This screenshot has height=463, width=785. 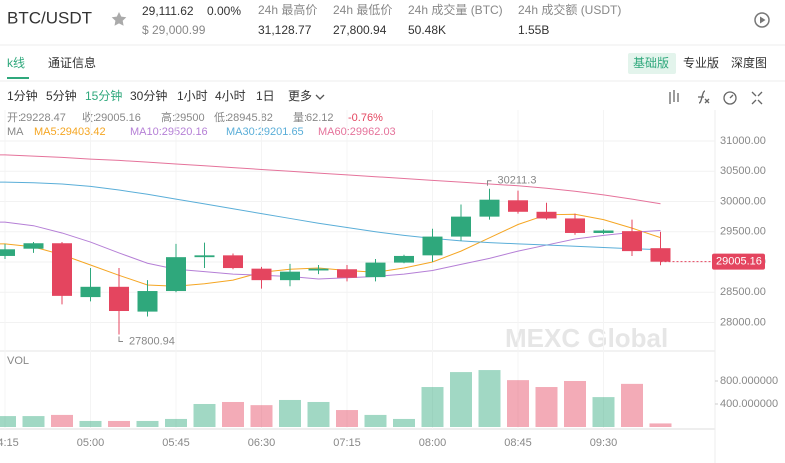 What do you see at coordinates (320, 97) in the screenshot?
I see `more-arrow` at bounding box center [320, 97].